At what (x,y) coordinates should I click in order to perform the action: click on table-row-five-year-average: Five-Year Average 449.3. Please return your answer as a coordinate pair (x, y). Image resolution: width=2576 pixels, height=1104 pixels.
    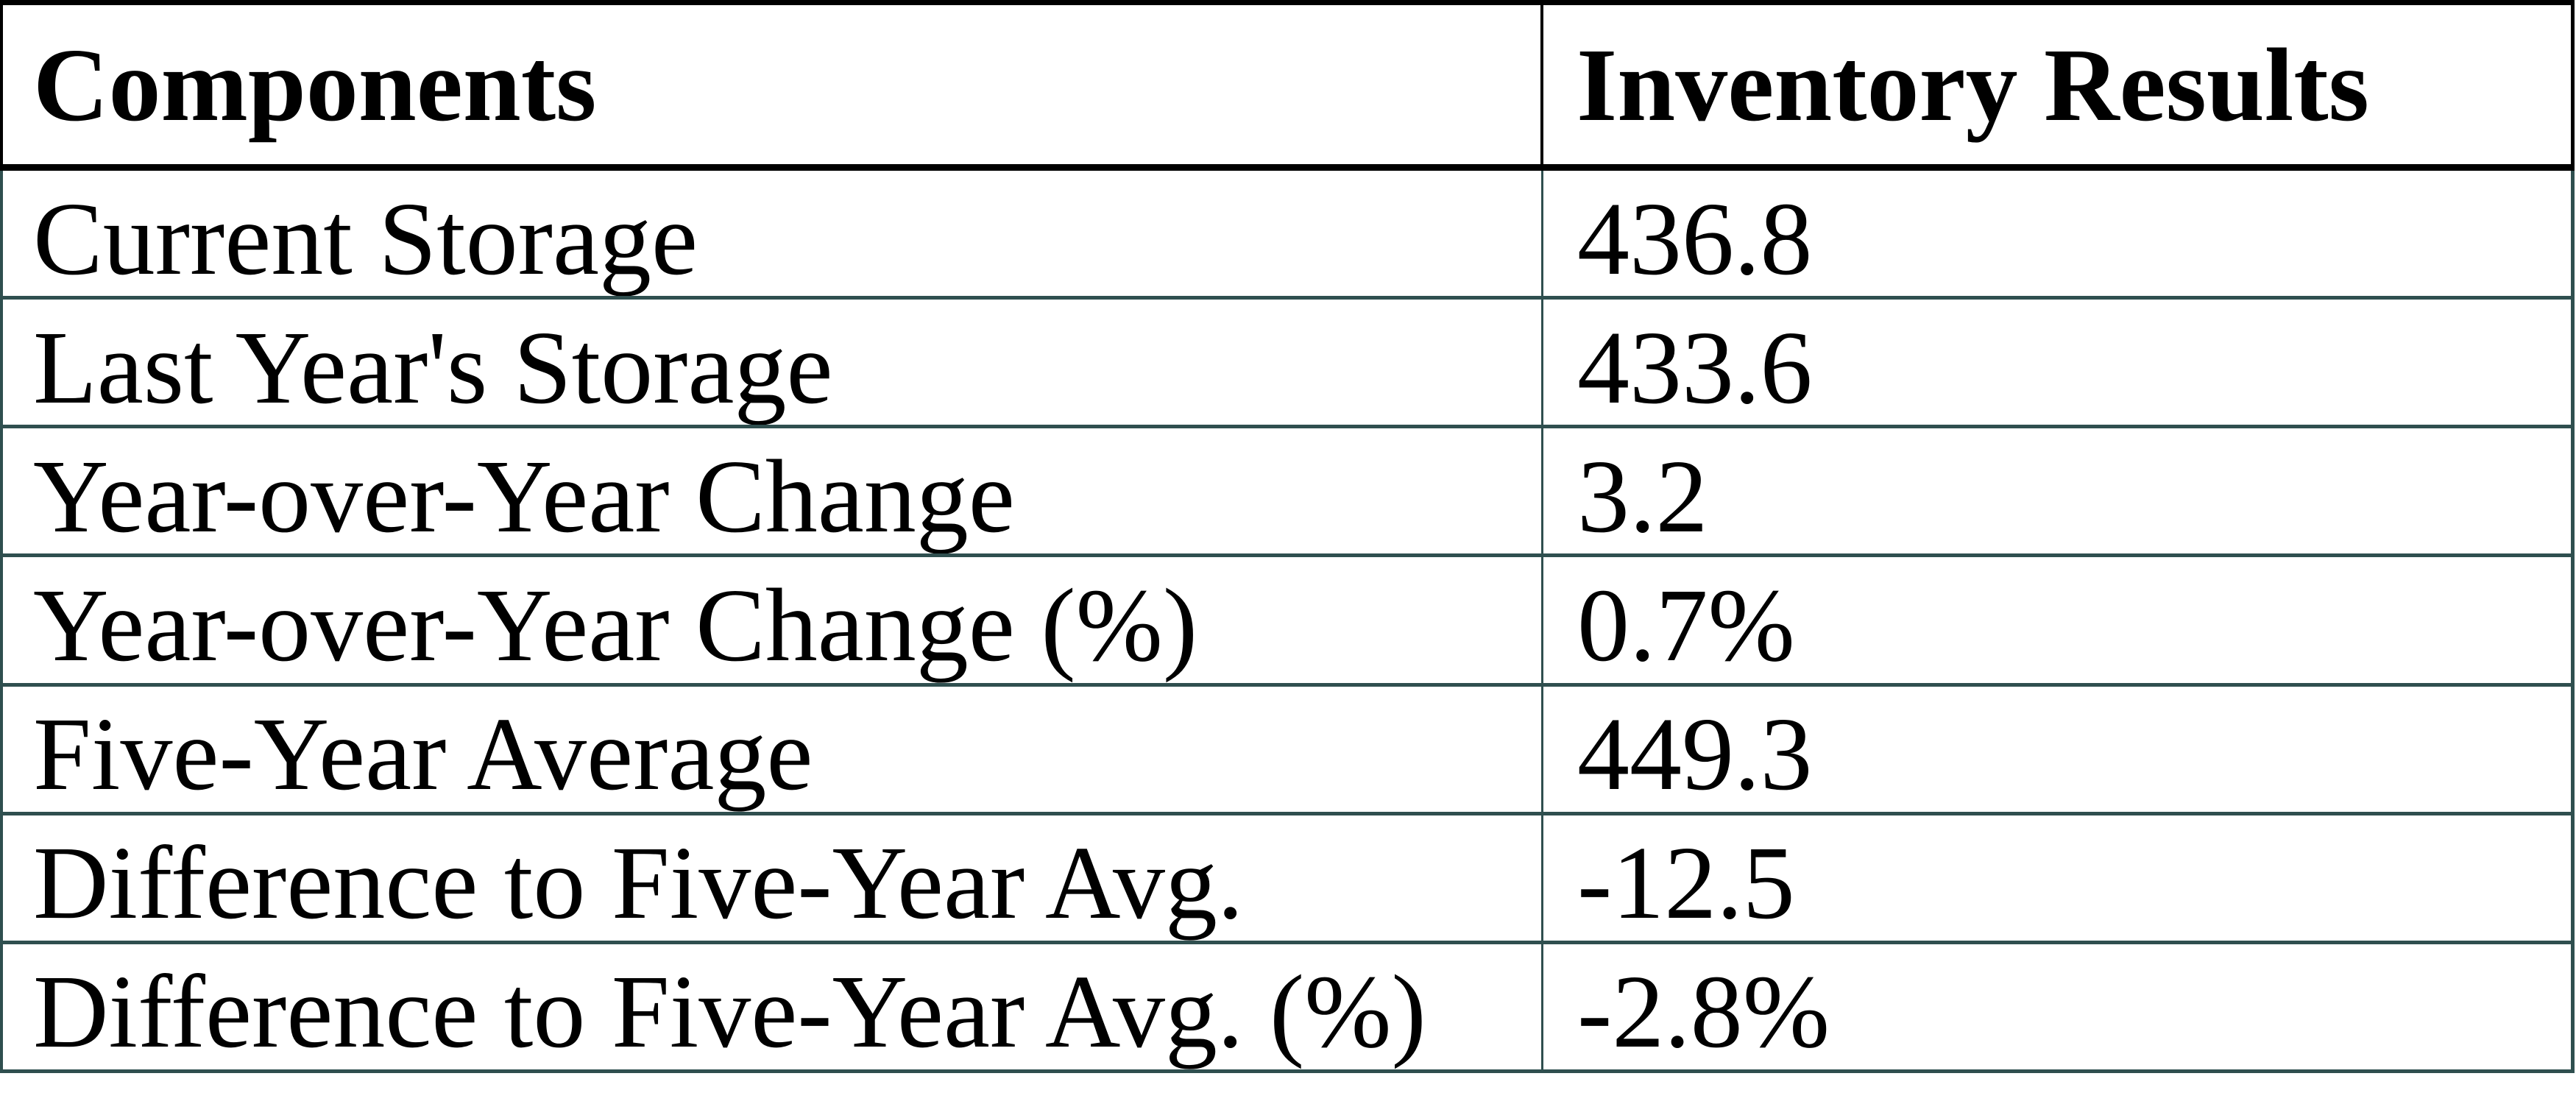
    Looking at the image, I should click on (1287, 750).